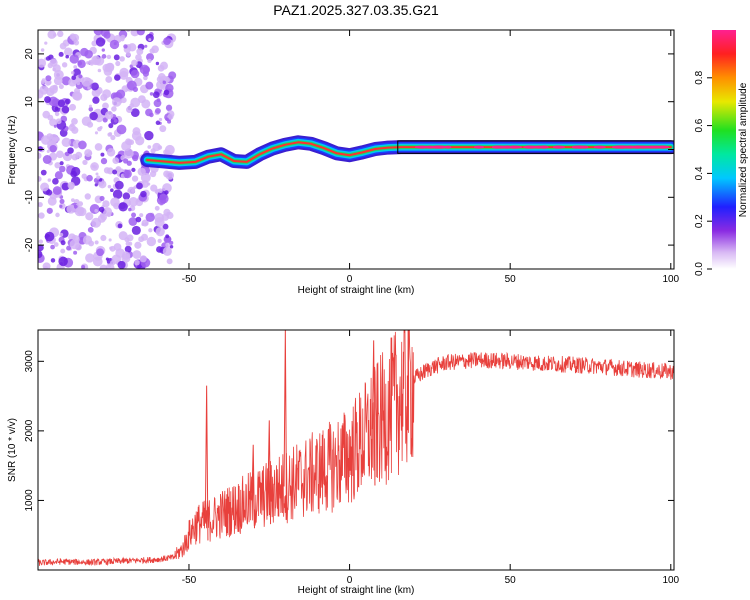 The width and height of the screenshot is (750, 600). I want to click on snr-y-label: SNR (10 * v/v), so click(12, 450).